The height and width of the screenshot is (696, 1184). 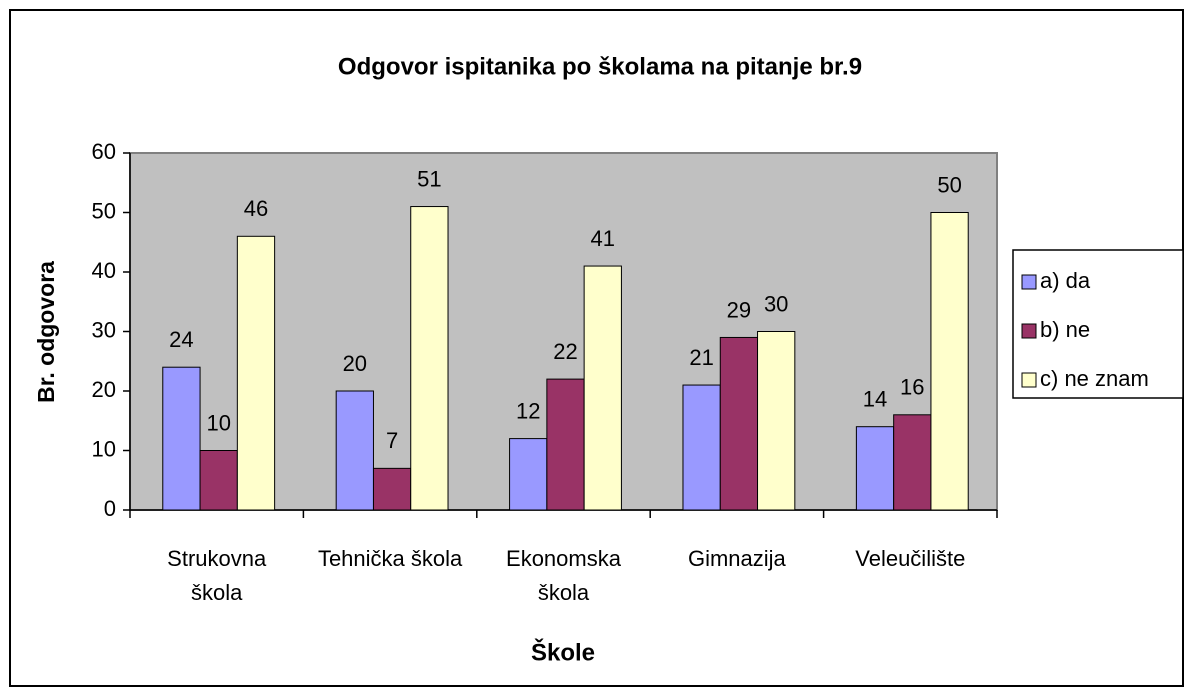 What do you see at coordinates (181, 339) in the screenshot?
I see `data-label: 24` at bounding box center [181, 339].